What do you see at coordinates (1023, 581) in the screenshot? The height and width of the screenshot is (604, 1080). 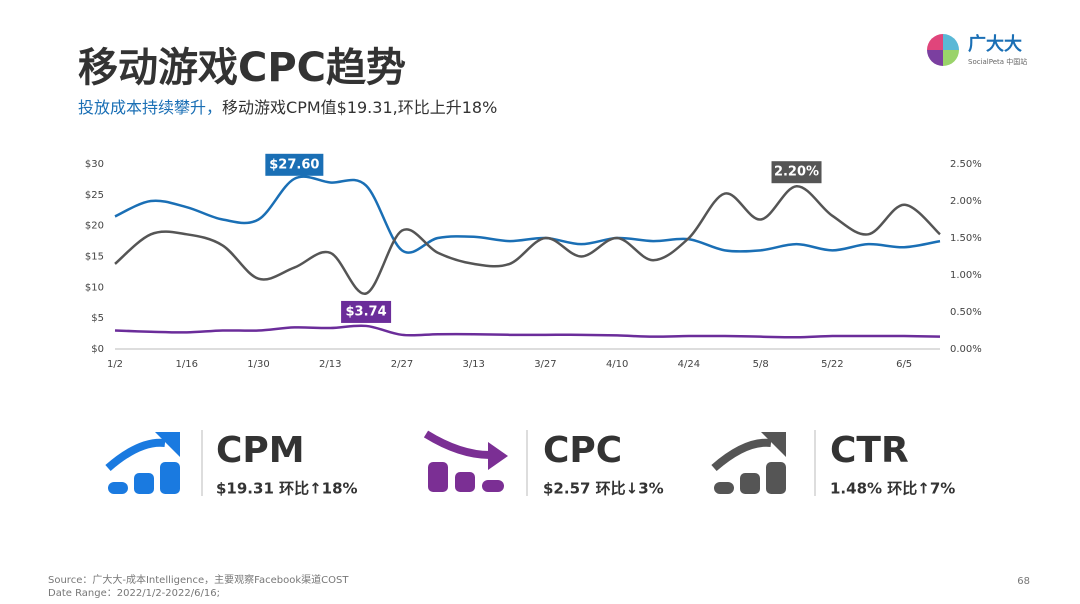 I see `page-number: 68` at bounding box center [1023, 581].